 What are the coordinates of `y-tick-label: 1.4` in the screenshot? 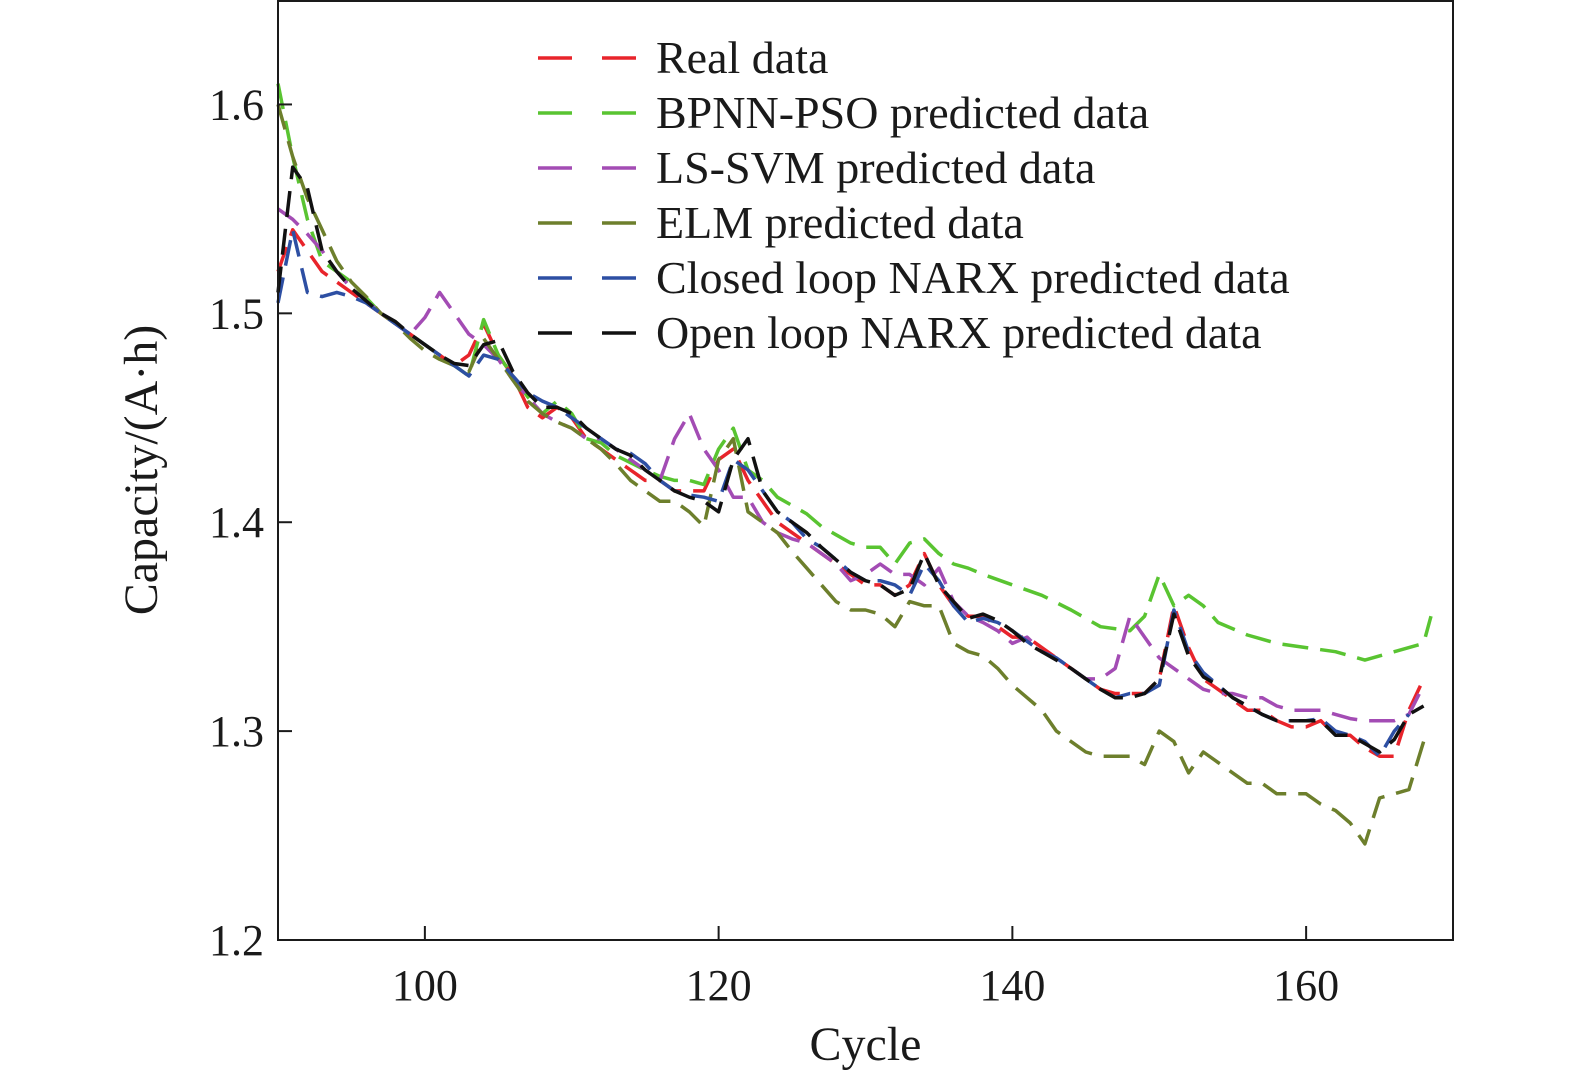 It's located at (236, 522).